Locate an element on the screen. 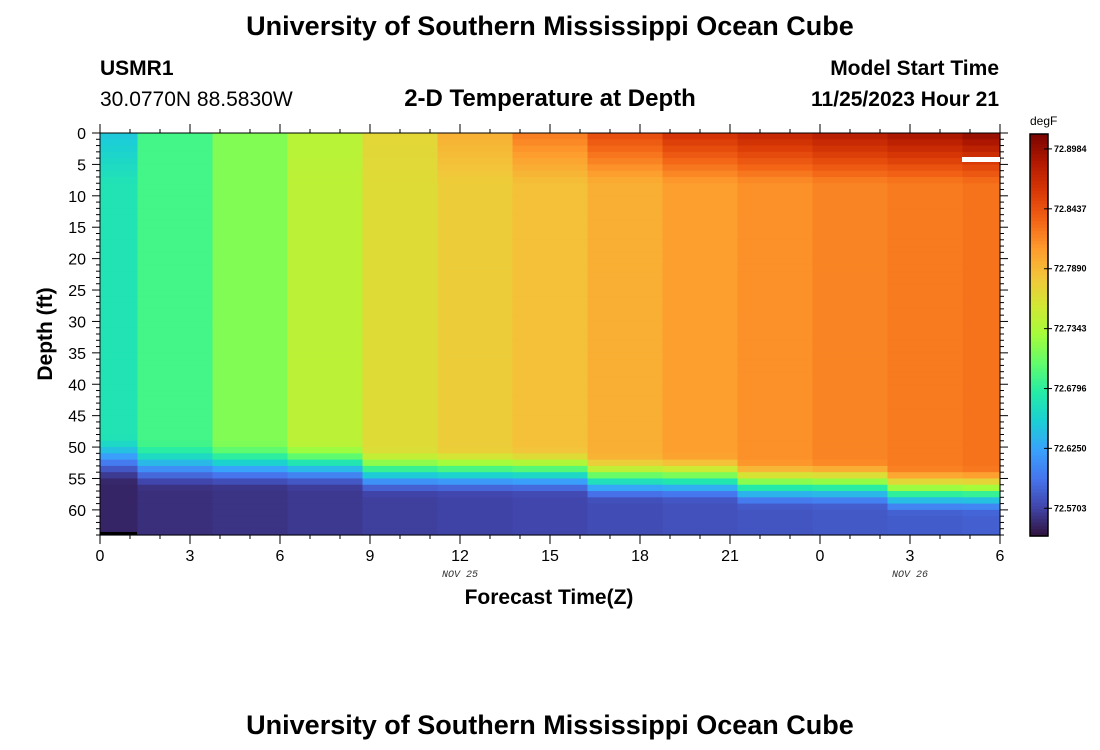 This screenshot has width=1100, height=750. colorbar-tick-label: 72.5703 is located at coordinates (1070, 508).